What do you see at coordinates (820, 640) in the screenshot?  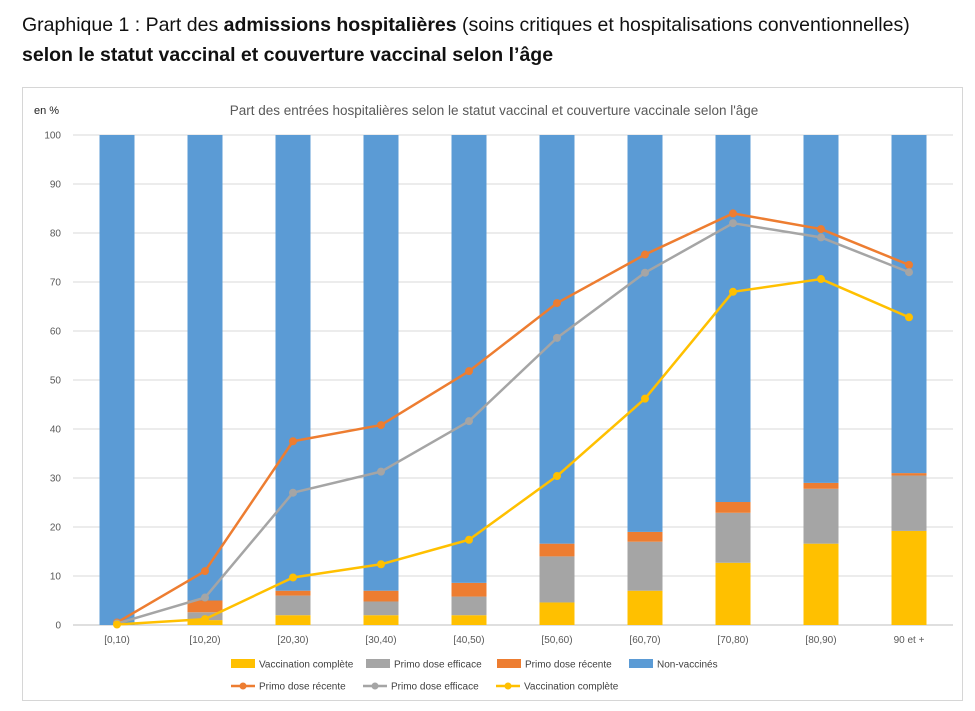 I see `x-tick-label: [80,90)` at bounding box center [820, 640].